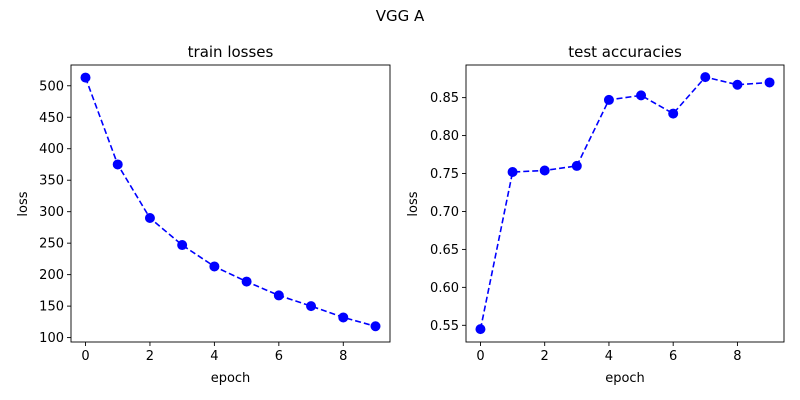  Describe the element at coordinates (51, 181) in the screenshot. I see `y-tick-label: 350` at that location.